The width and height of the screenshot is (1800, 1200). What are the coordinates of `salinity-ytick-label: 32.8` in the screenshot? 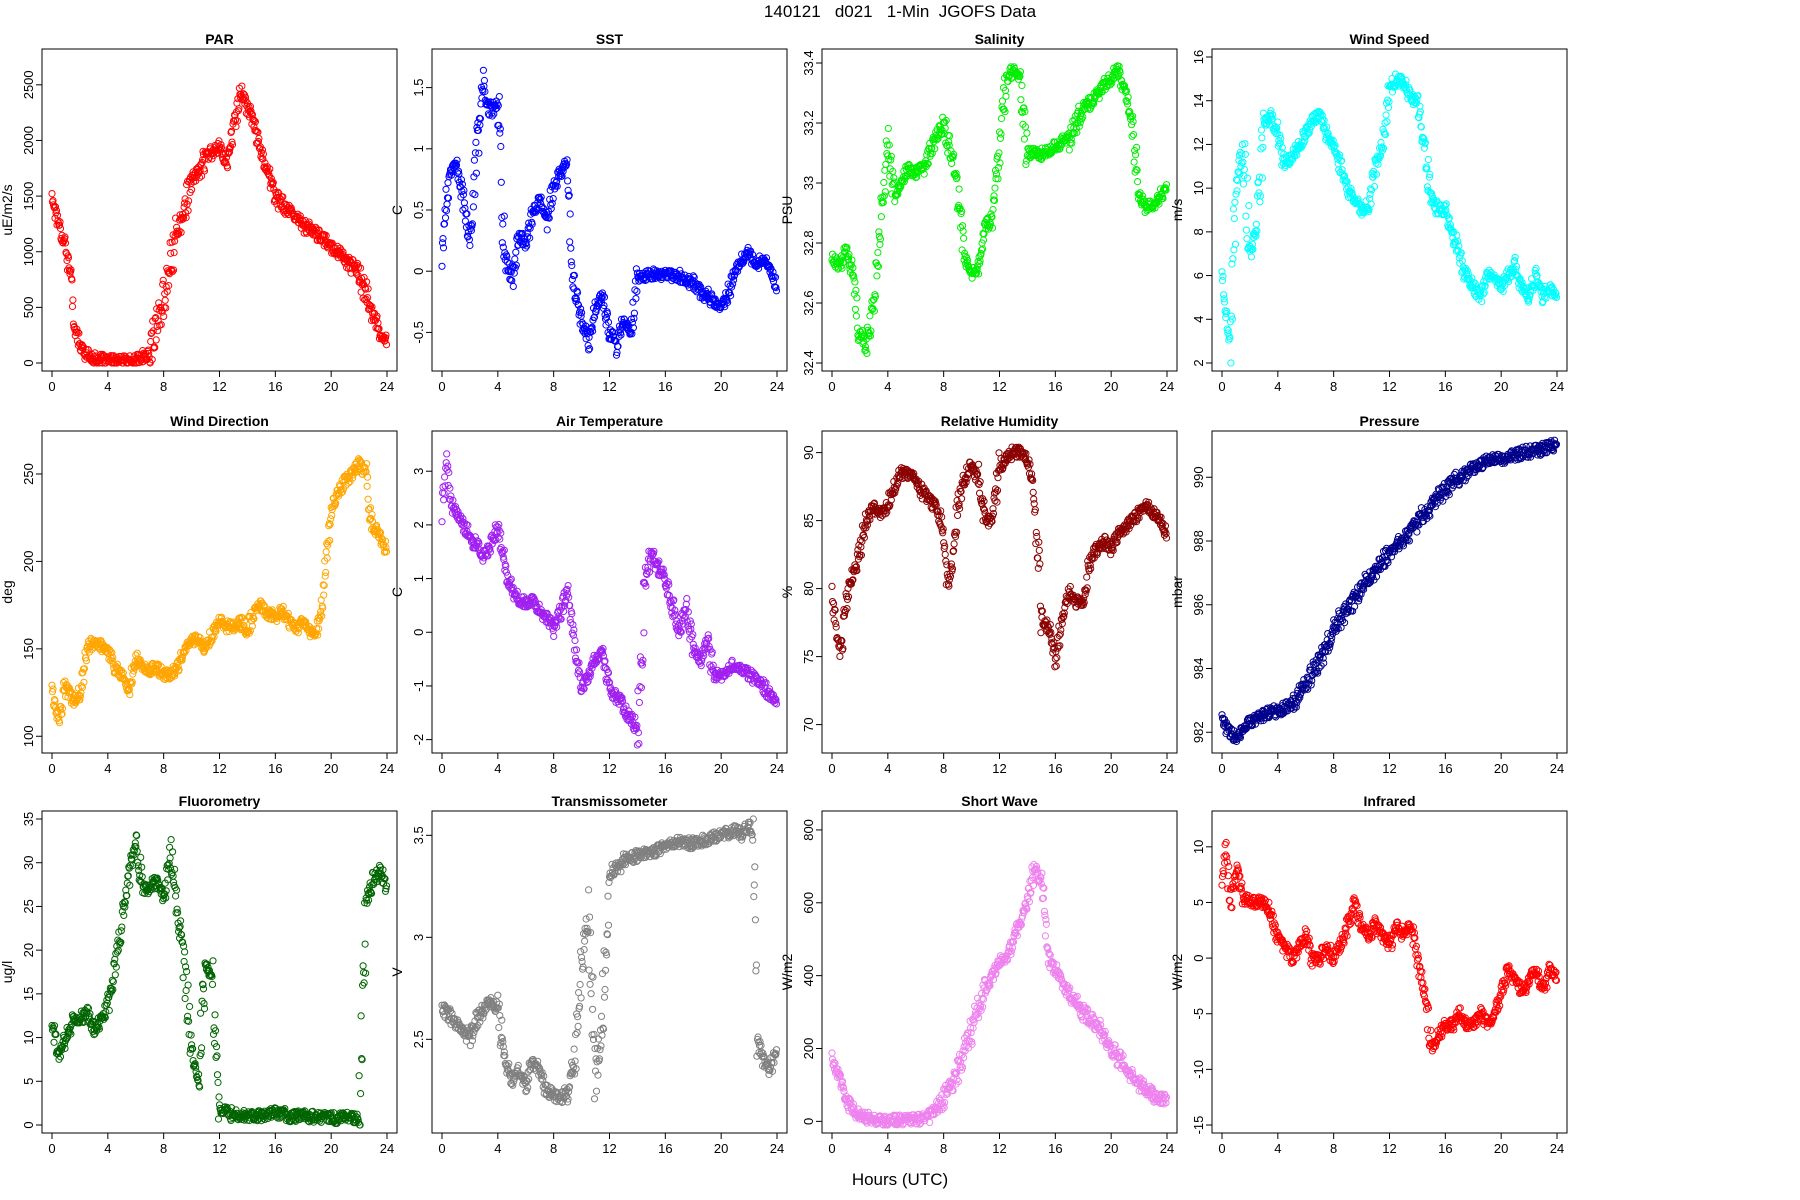 It's located at (808, 242).